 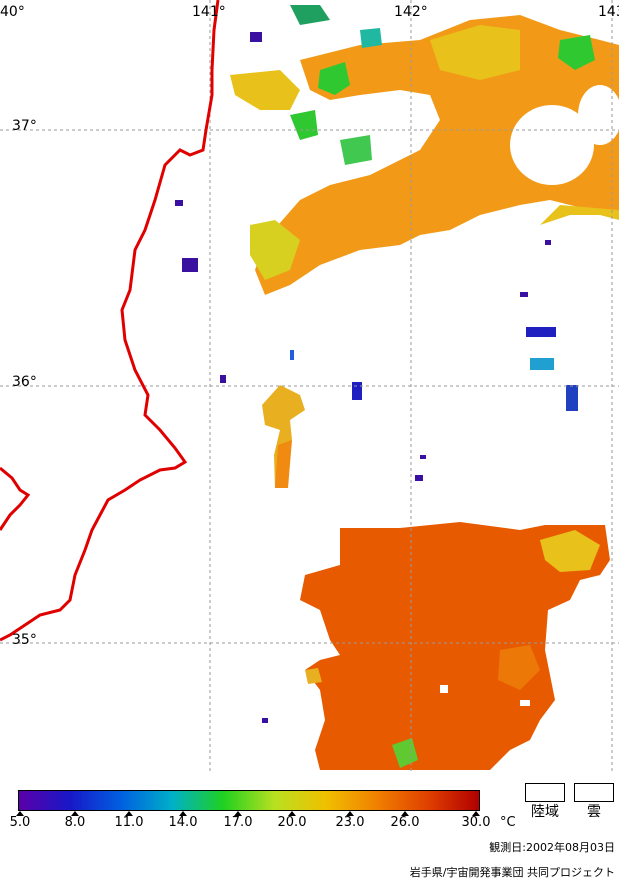 What do you see at coordinates (24, 126) in the screenshot?
I see `lat-label-37: 37°` at bounding box center [24, 126].